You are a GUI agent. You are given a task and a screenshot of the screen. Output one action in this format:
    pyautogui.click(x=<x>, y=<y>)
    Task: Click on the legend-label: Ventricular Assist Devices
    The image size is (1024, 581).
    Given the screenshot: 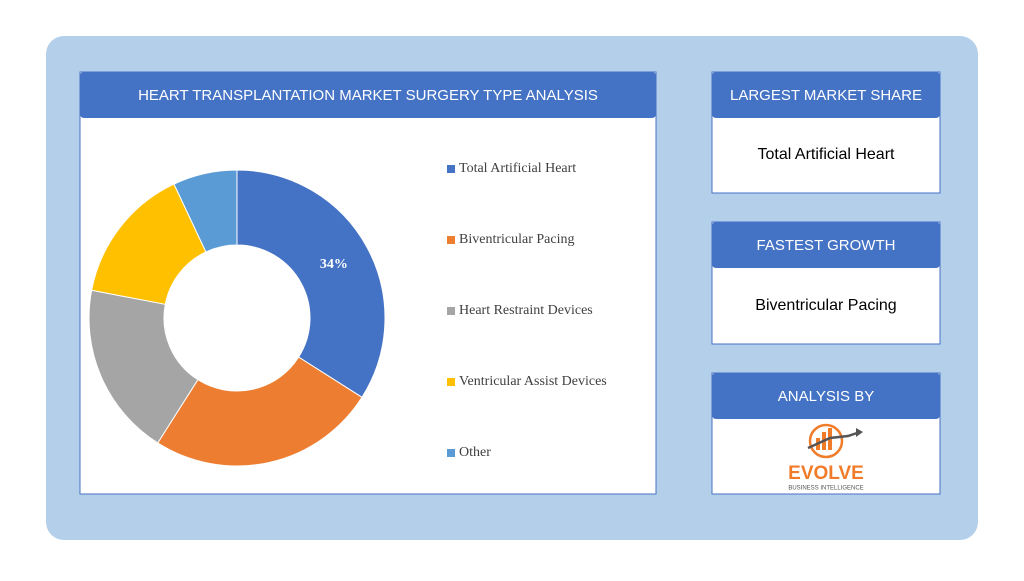 What is the action you would take?
    pyautogui.click(x=533, y=381)
    